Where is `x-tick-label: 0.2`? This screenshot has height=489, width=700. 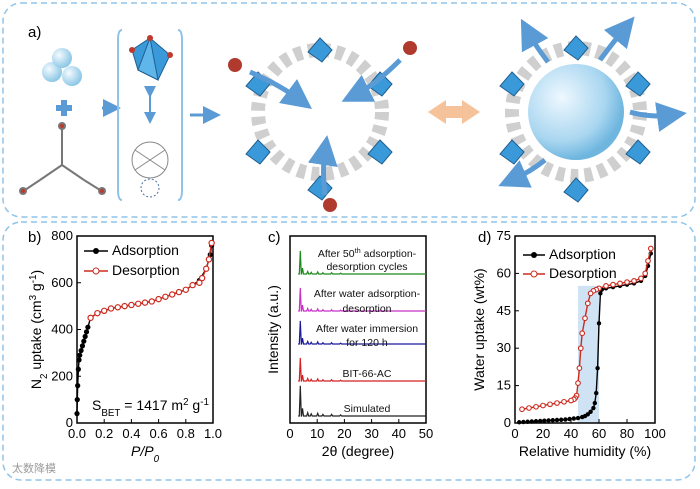
x-tick-label: 0.2 is located at coordinates (104, 433).